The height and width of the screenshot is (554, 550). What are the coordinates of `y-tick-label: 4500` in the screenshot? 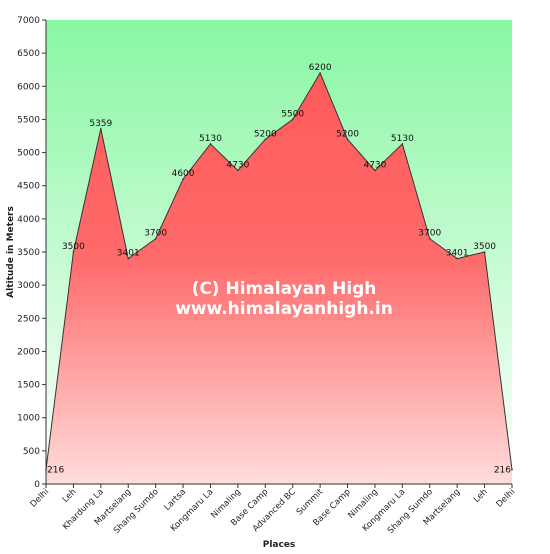 It's located at (28, 187).